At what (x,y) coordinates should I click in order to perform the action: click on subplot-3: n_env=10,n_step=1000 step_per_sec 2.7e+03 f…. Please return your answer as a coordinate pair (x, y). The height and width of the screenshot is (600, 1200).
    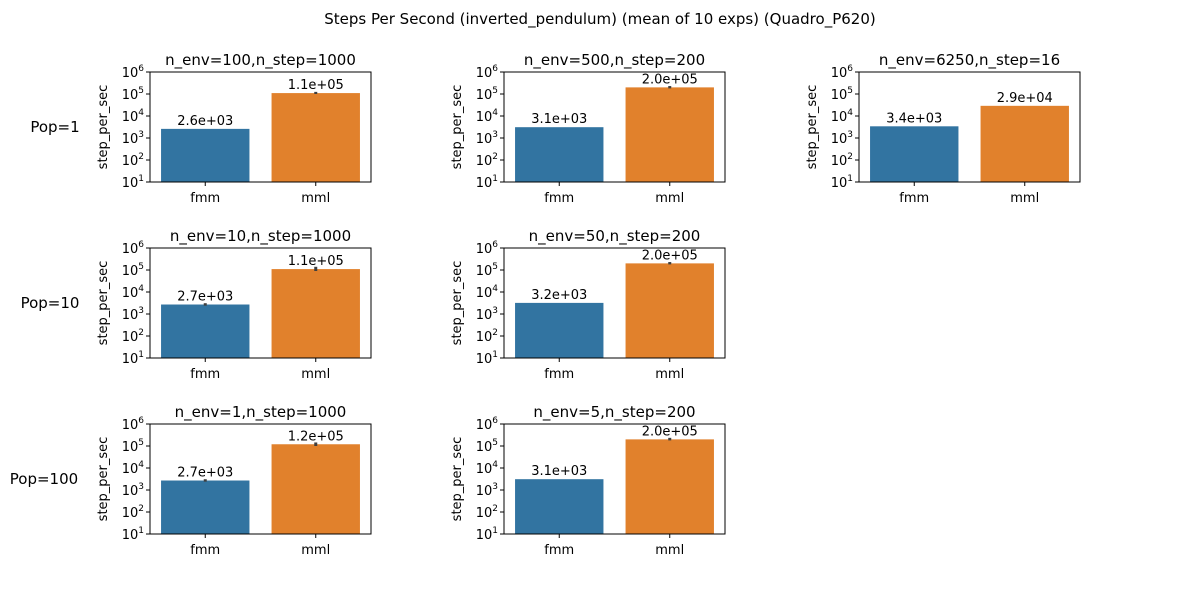
    Looking at the image, I should click on (234, 304).